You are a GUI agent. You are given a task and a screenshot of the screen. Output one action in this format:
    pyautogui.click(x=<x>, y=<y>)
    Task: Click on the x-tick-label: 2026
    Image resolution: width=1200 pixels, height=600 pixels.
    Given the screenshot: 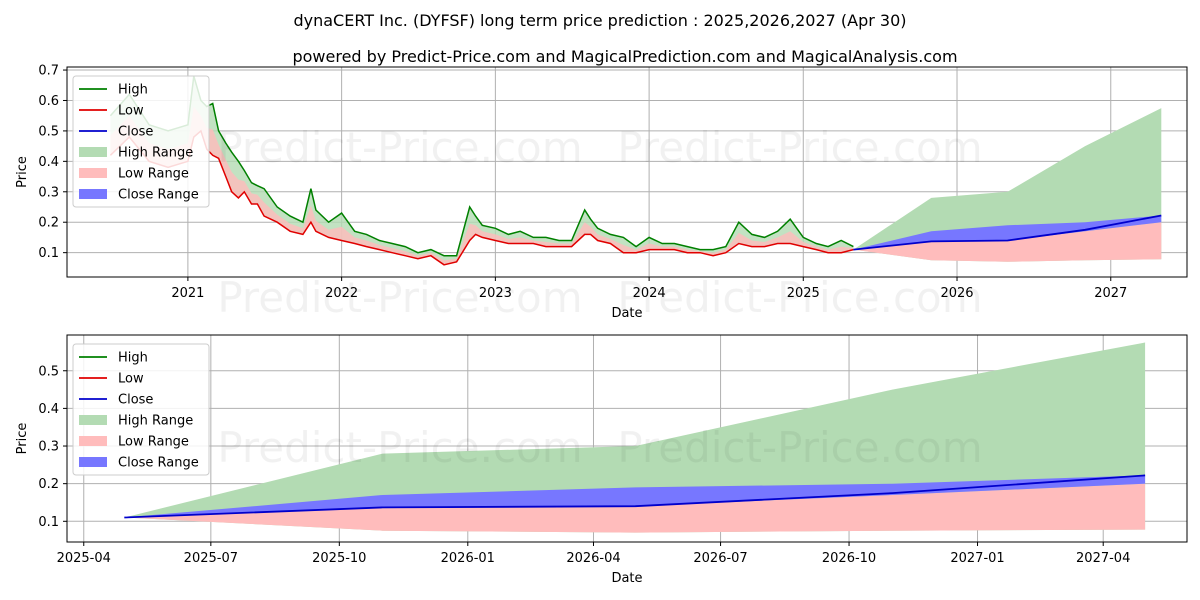 What is the action you would take?
    pyautogui.click(x=956, y=293)
    